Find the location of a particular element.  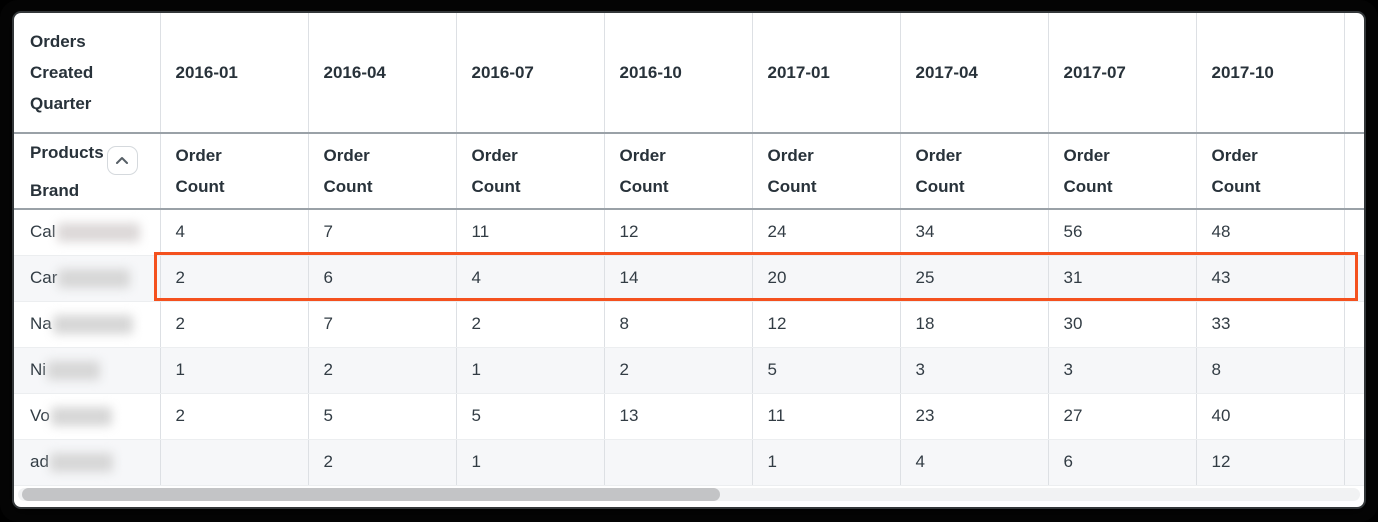

table-row: Cal 4 7 11 12 24 34 56 48 is located at coordinates (689, 232).